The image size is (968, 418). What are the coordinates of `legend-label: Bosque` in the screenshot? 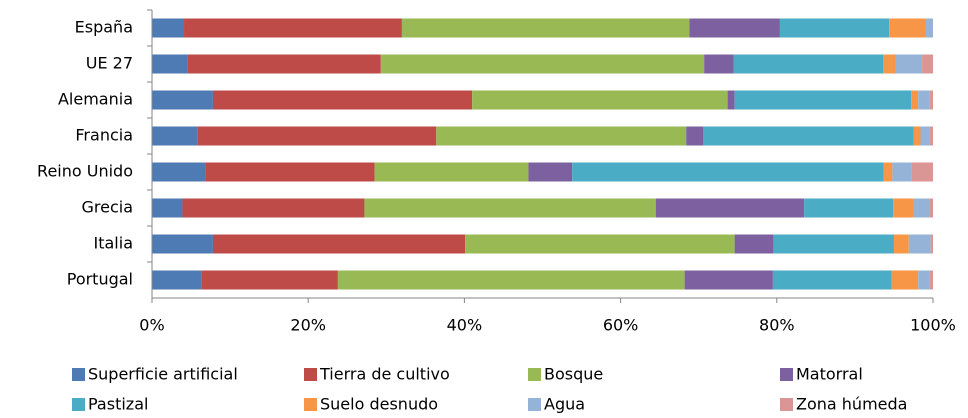 It's located at (573, 374).